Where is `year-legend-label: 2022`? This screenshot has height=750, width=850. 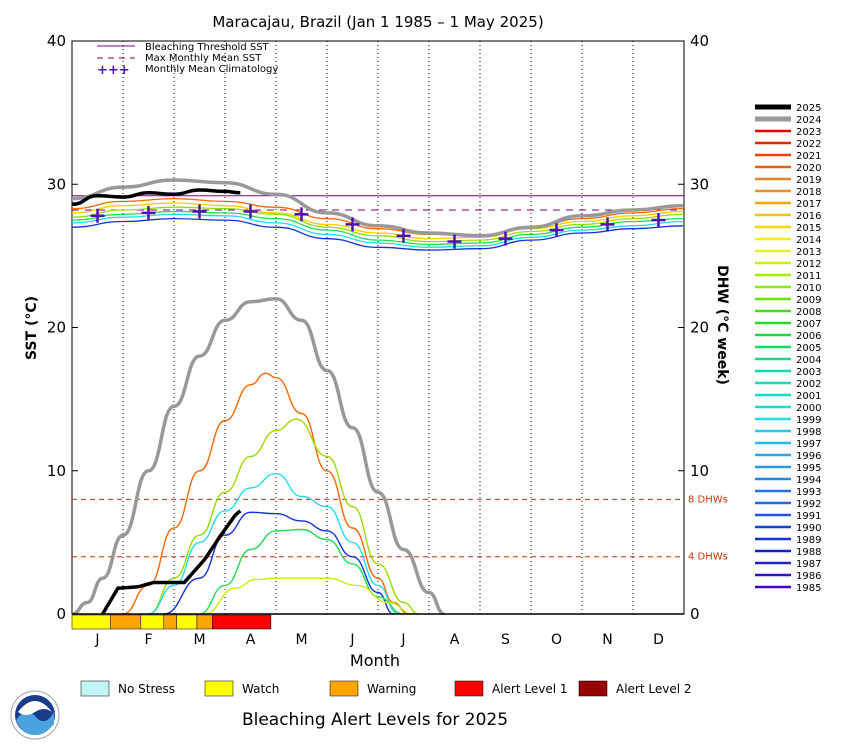 year-legend-label: 2022 is located at coordinates (808, 144).